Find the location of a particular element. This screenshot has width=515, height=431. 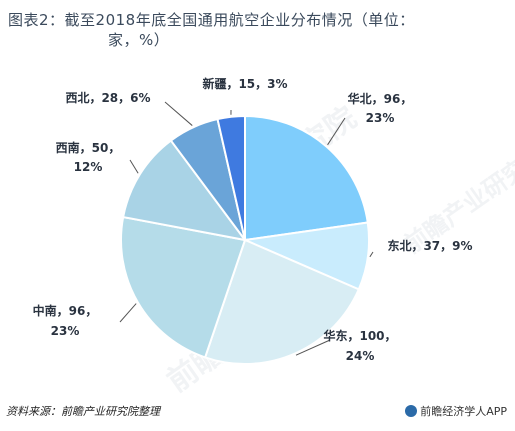

source-note: 资料来源：前瞻产业研究院整理 is located at coordinates (83, 411).